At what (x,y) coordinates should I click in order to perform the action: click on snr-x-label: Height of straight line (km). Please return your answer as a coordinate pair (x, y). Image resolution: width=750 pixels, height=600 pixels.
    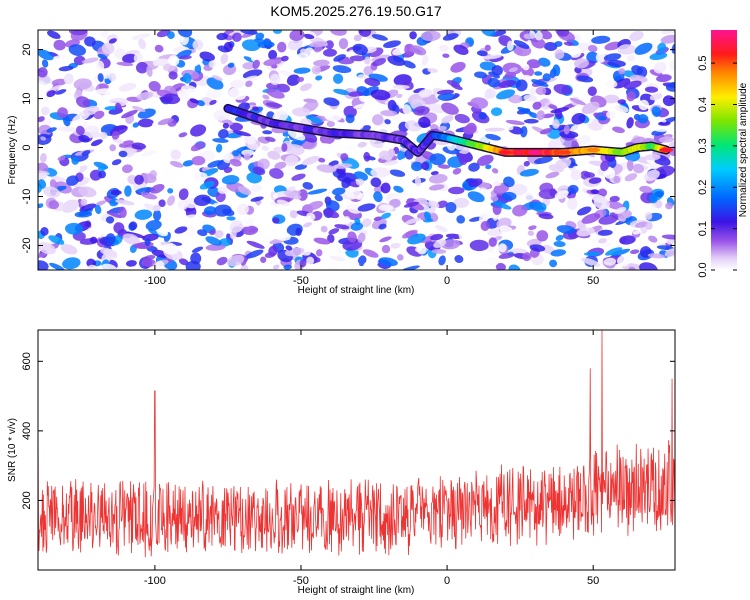
    Looking at the image, I should click on (356, 590).